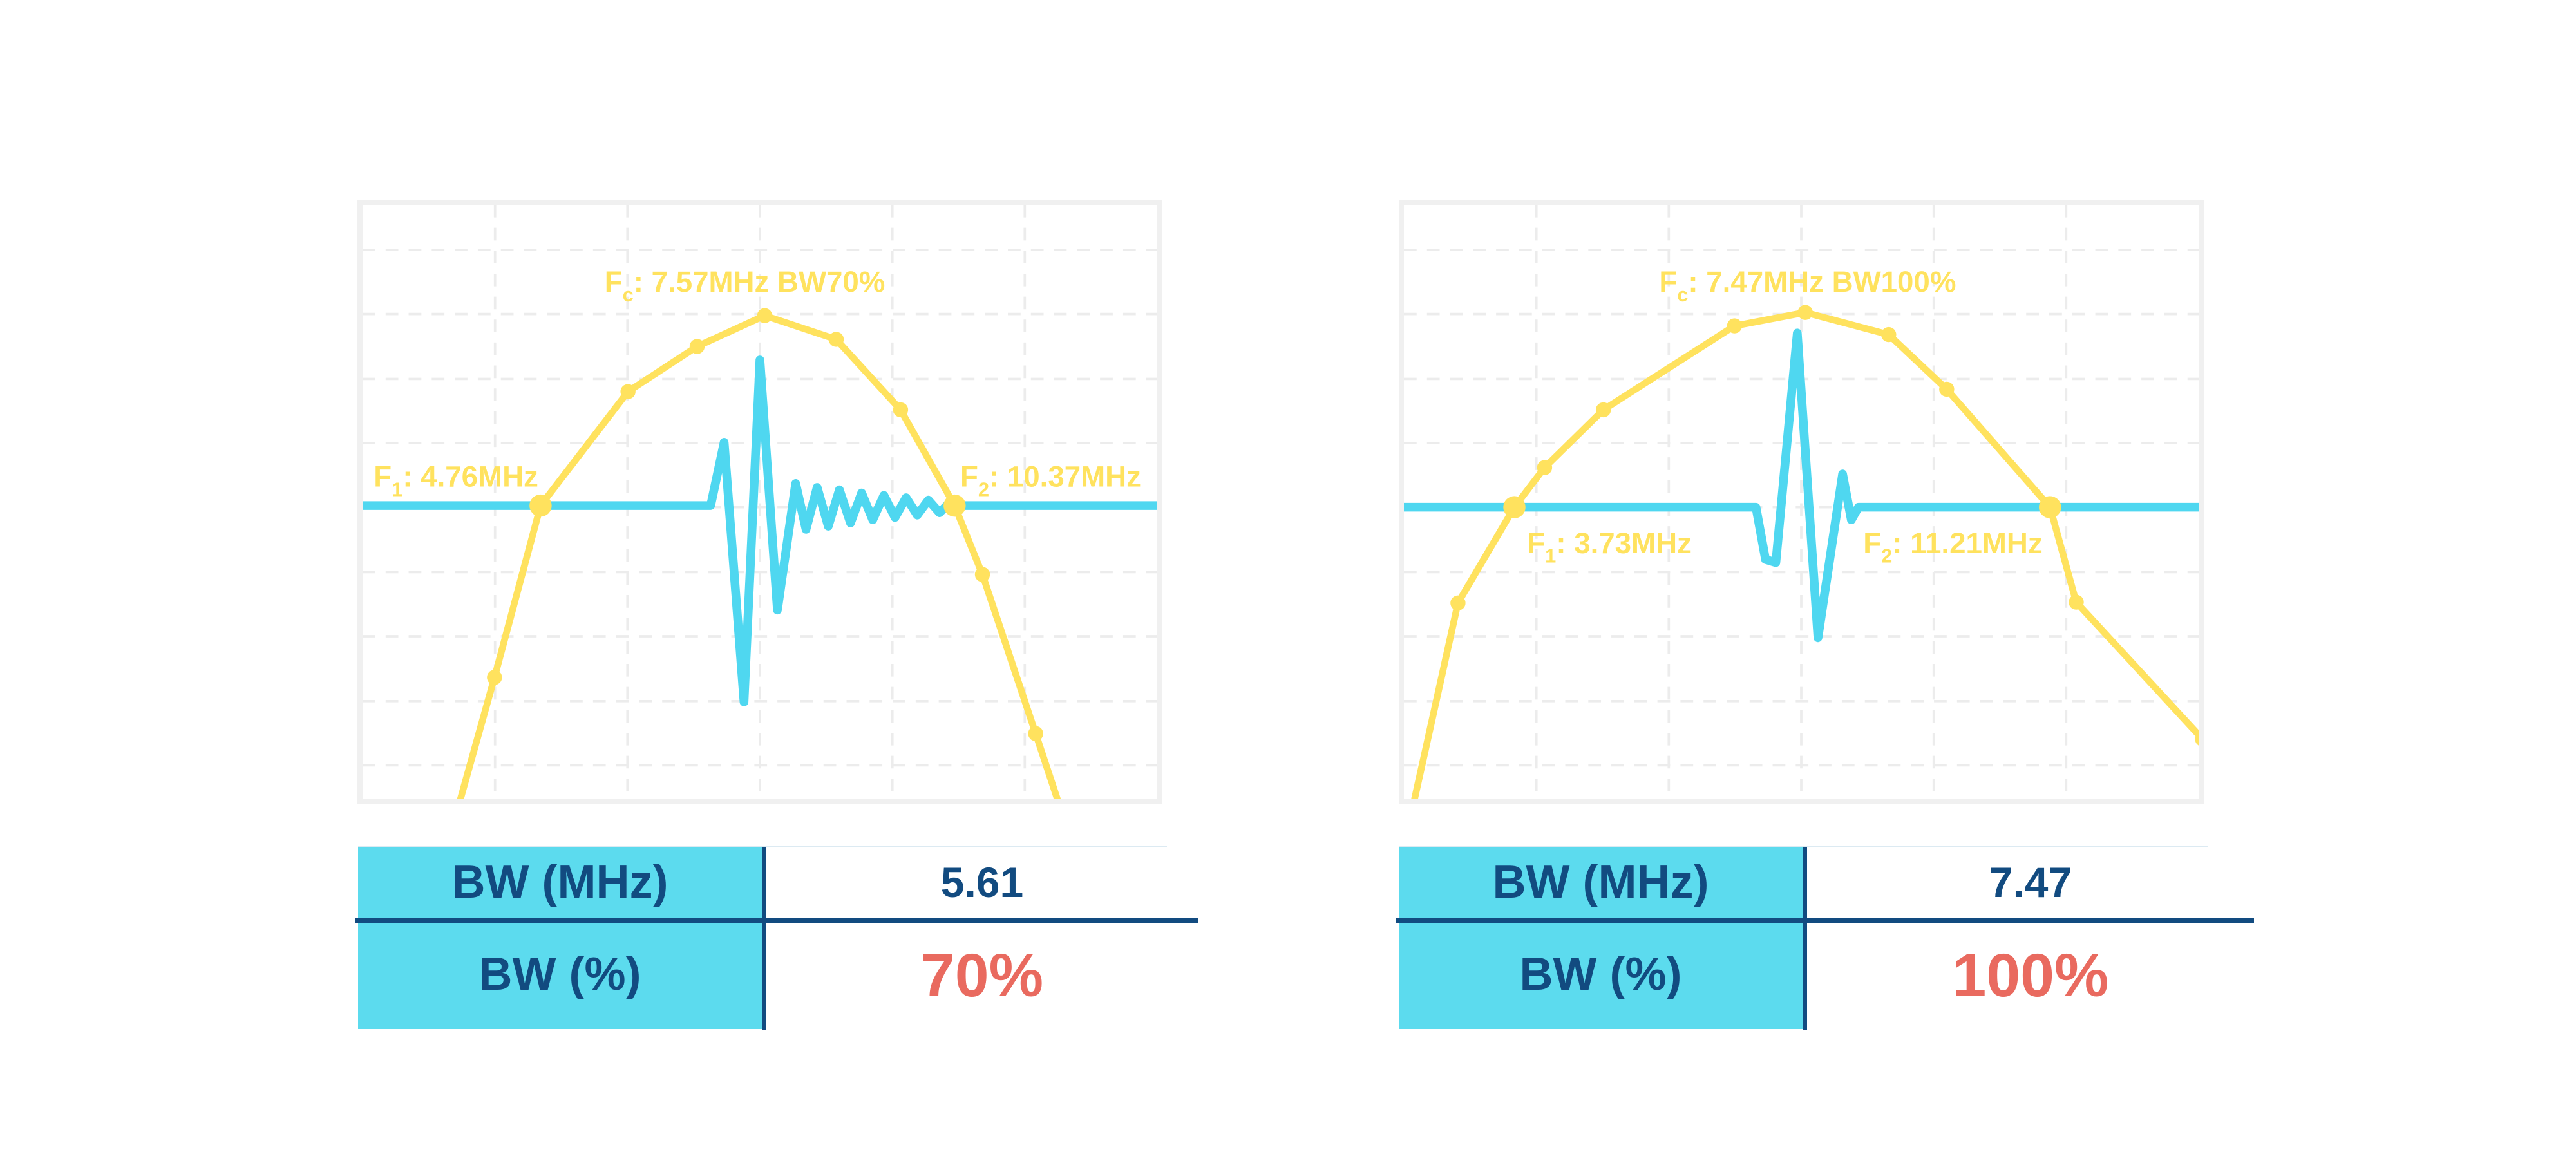 Image resolution: width=2576 pixels, height=1154 pixels. I want to click on fc-annotation: Fc: 7.47MHz BW100%, so click(1807, 285).